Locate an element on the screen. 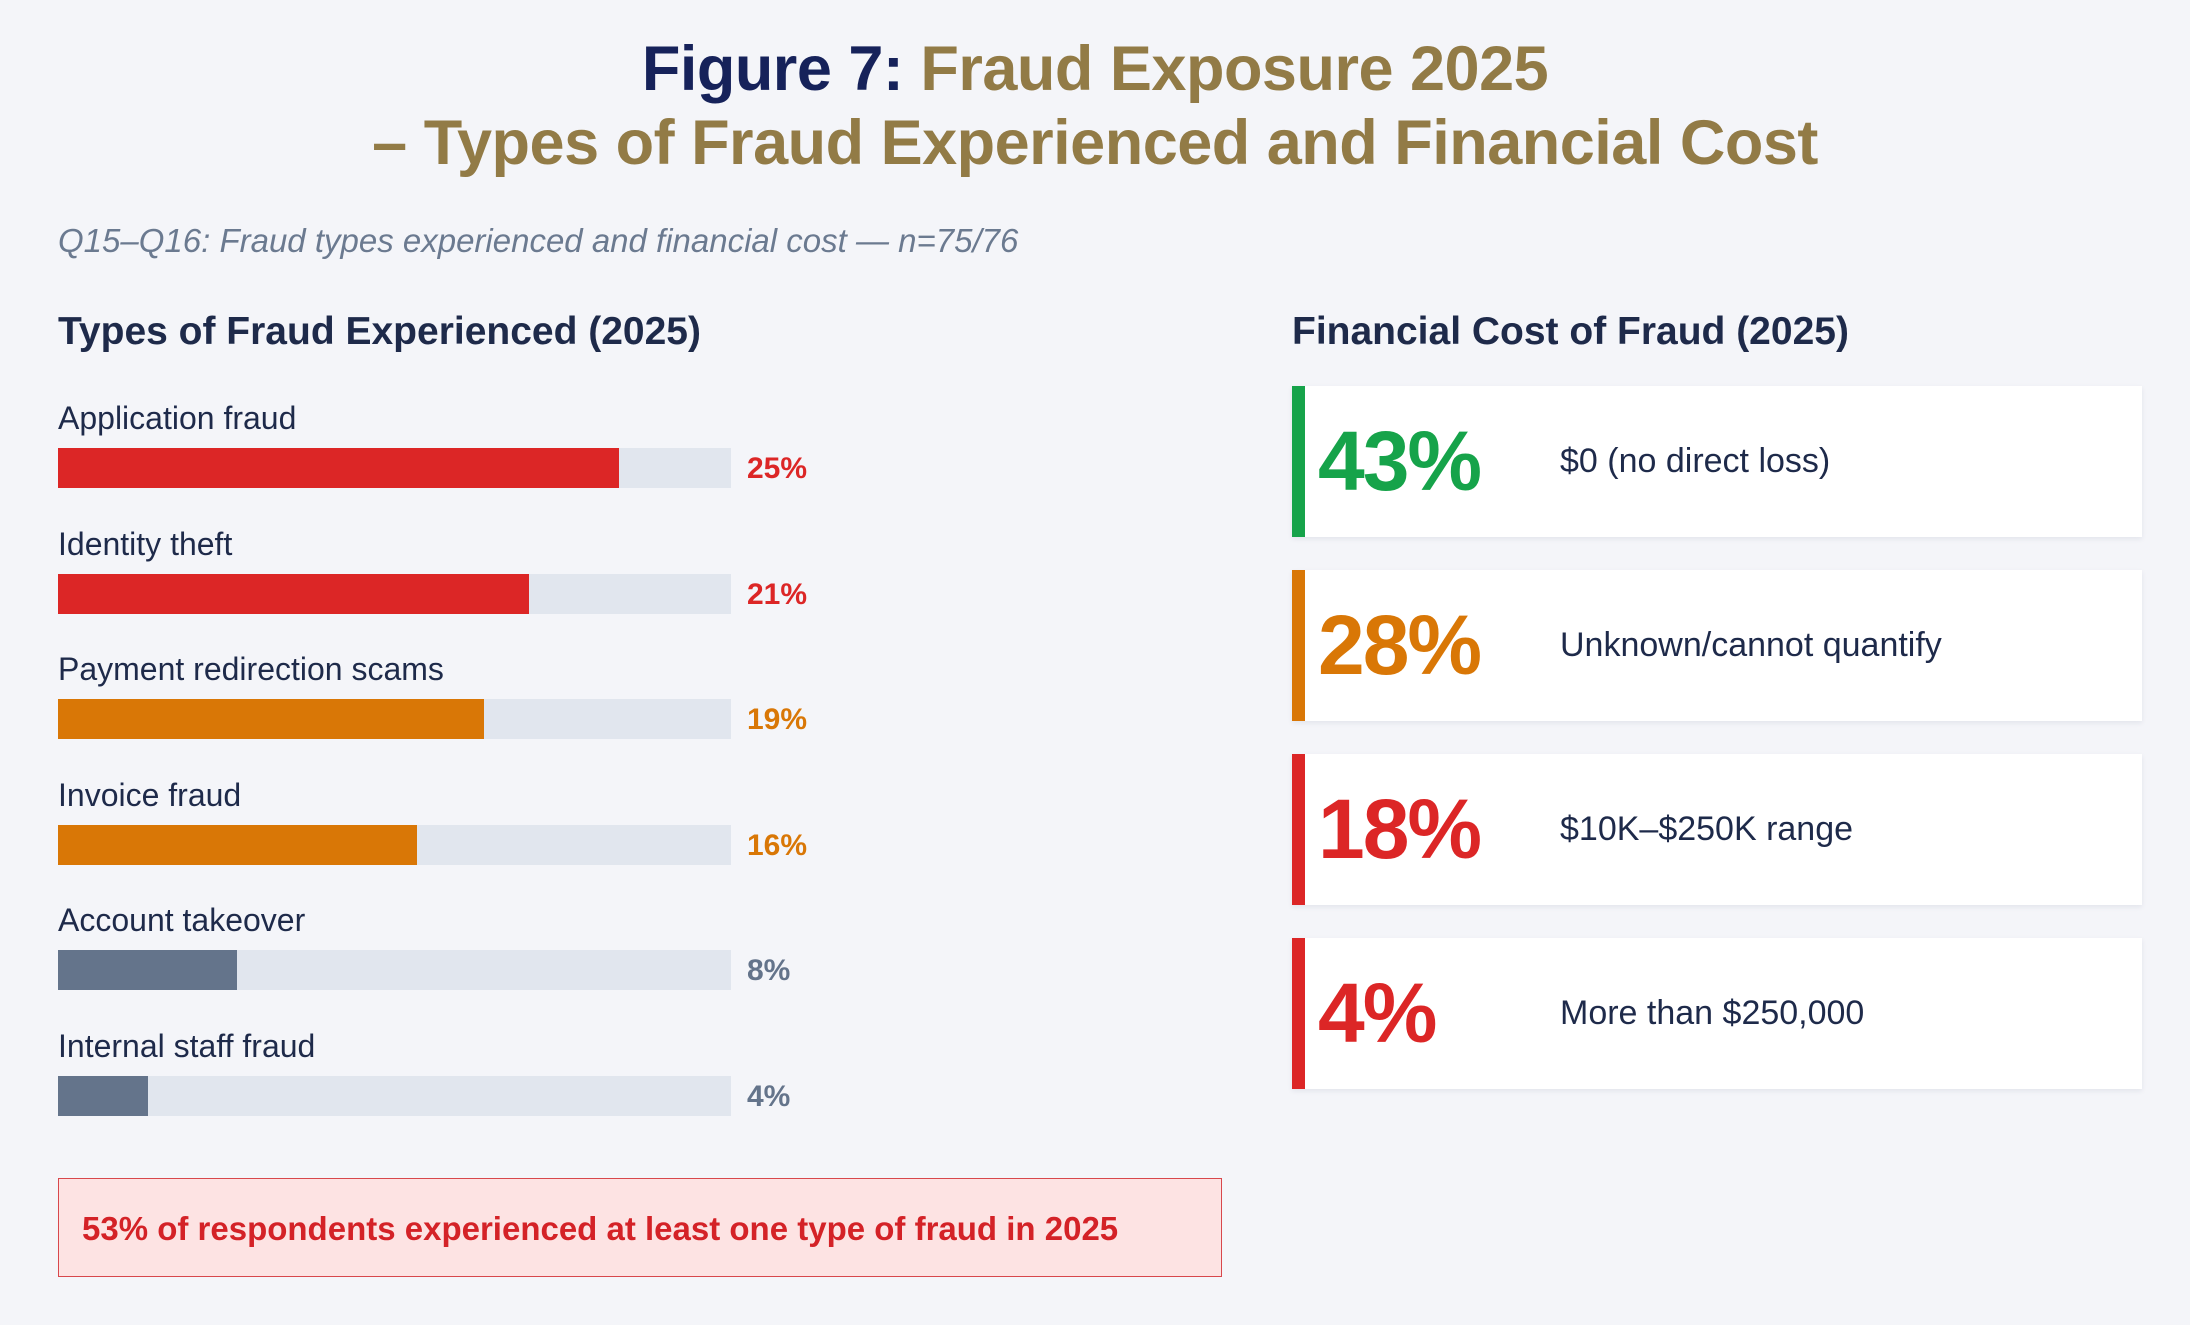 The image size is (2190, 1325). bar-row: Identity theft 21% is located at coordinates (458, 588).